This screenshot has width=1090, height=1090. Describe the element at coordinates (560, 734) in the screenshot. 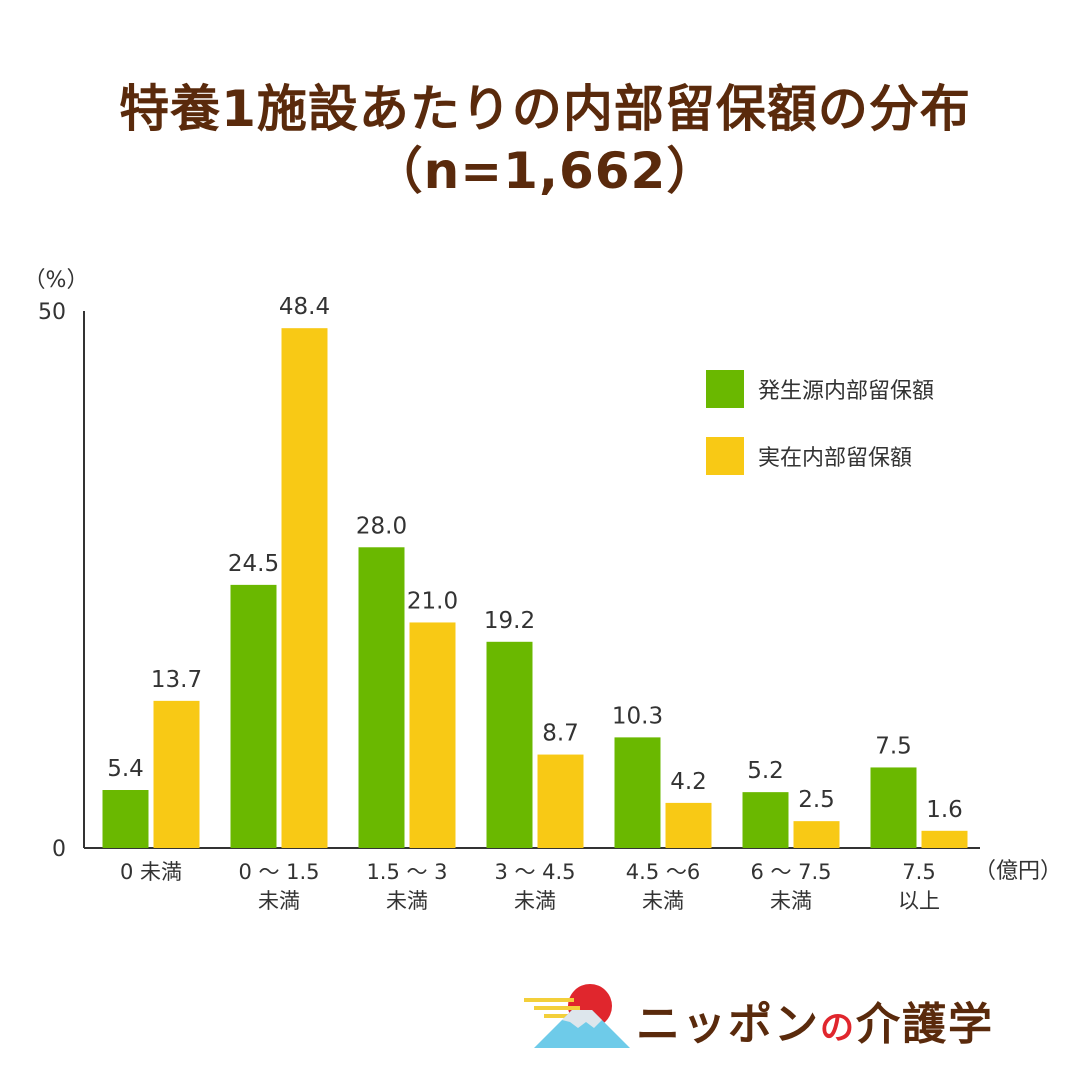

I see `data-label: 8.7` at that location.